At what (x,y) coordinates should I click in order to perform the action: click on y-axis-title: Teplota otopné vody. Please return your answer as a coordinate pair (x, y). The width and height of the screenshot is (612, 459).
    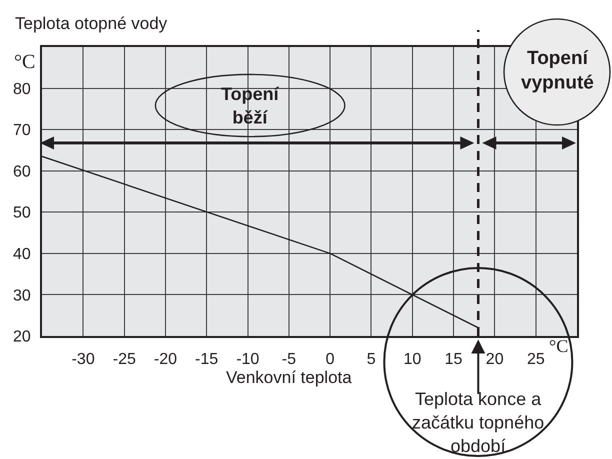
    Looking at the image, I should click on (91, 23).